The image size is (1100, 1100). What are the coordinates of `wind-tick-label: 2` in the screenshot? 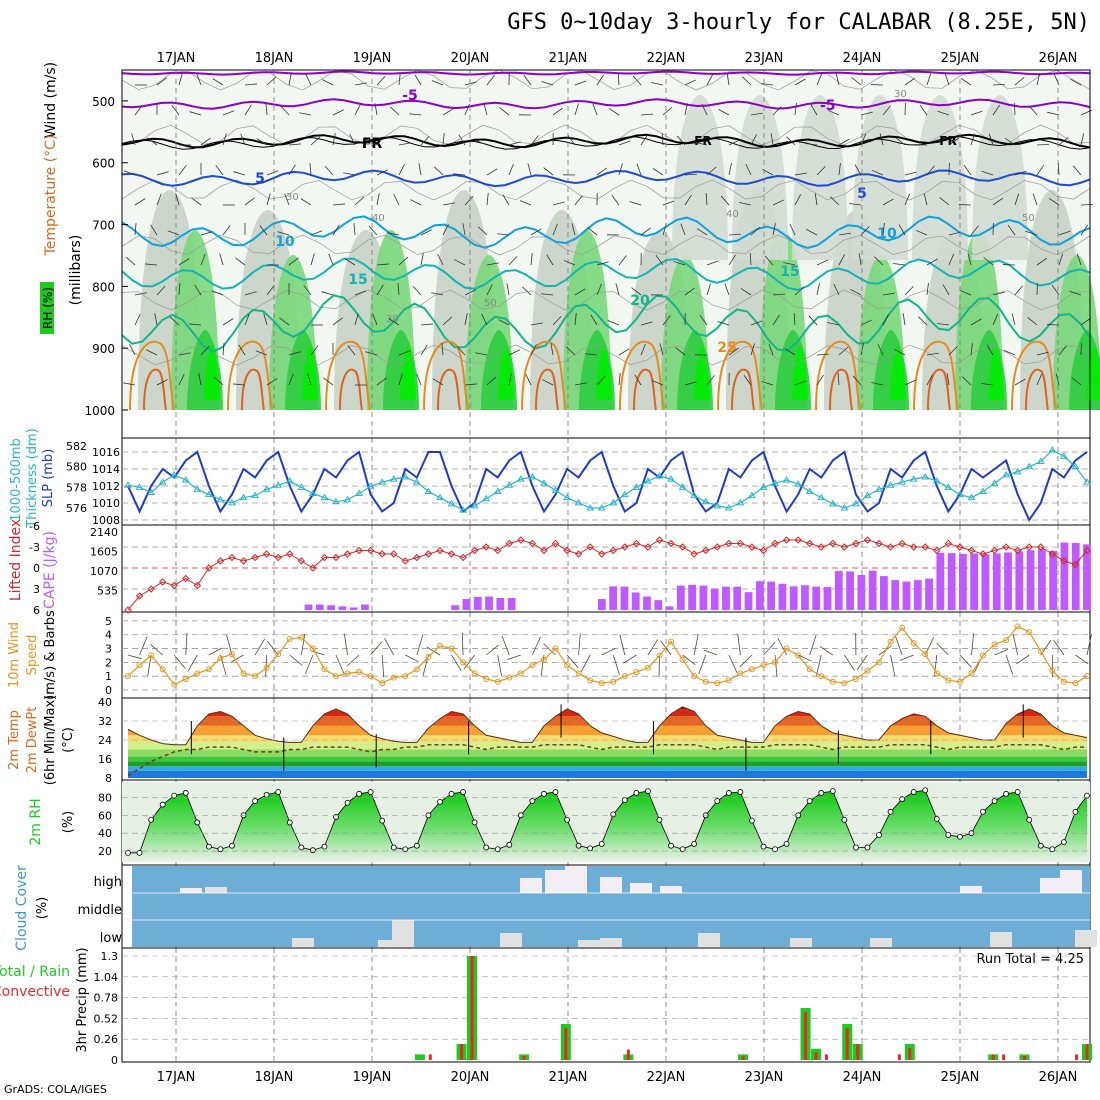 It's located at (108, 662).